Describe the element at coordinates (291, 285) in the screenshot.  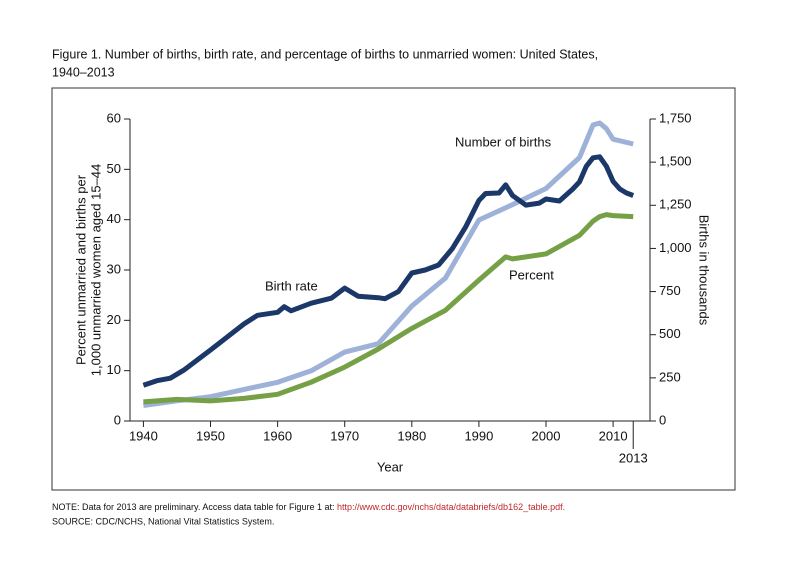
I see `series-label: Birth rate` at that location.